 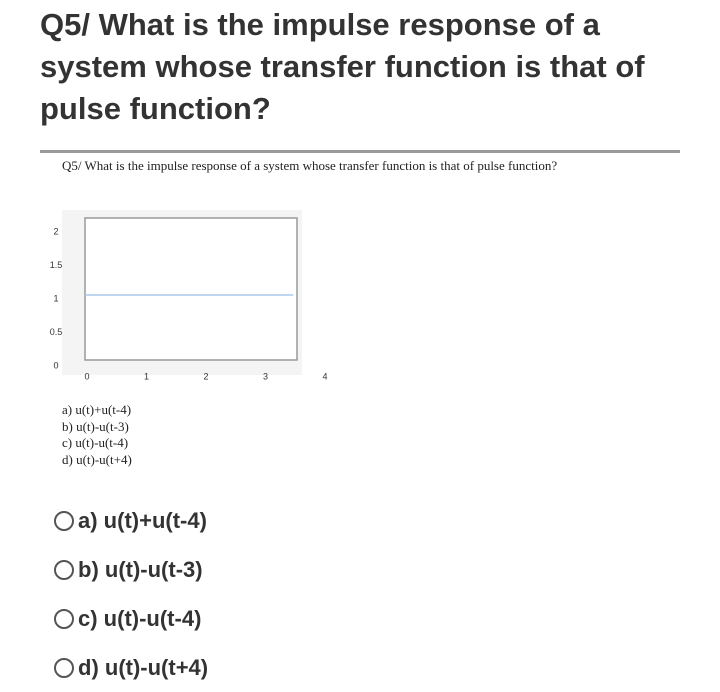 What do you see at coordinates (55, 231) in the screenshot?
I see `y-tick-label: 2` at bounding box center [55, 231].